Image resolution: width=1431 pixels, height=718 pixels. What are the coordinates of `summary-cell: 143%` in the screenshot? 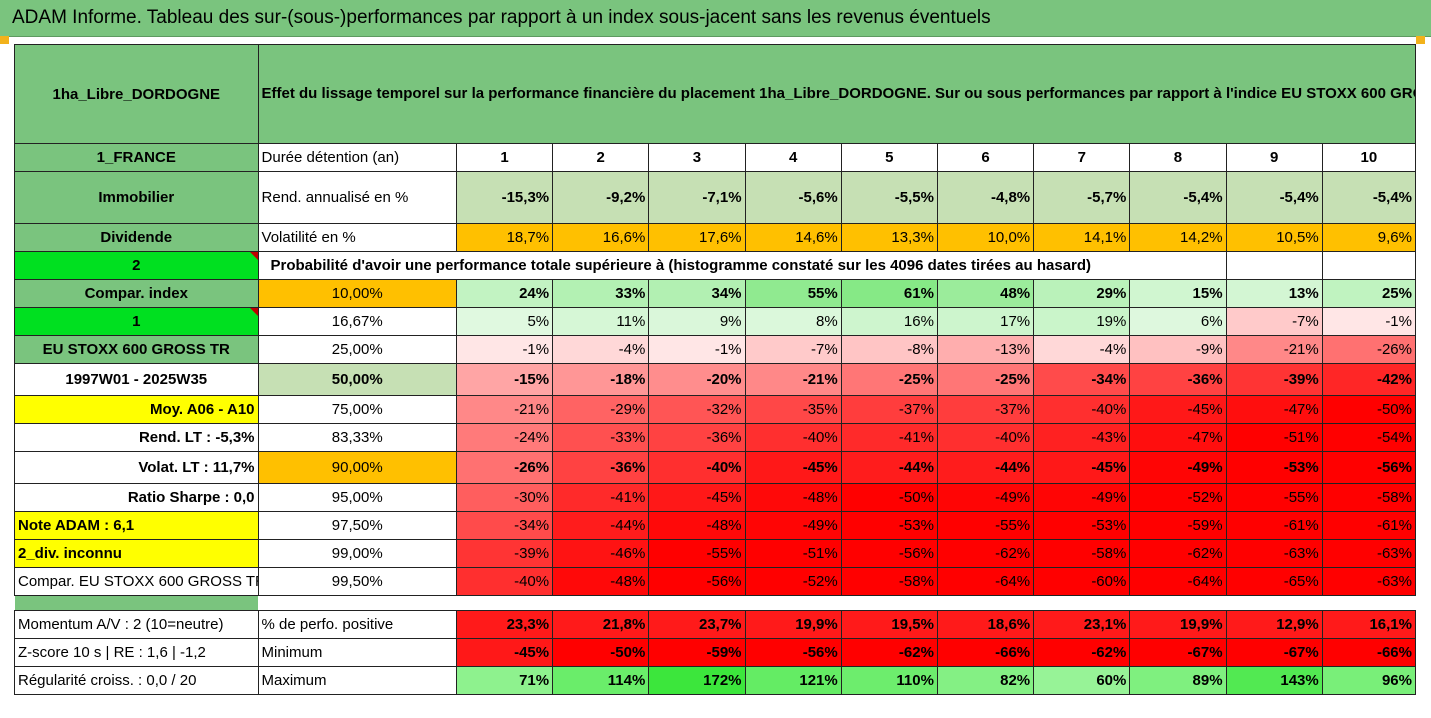 It's located at (1274, 680).